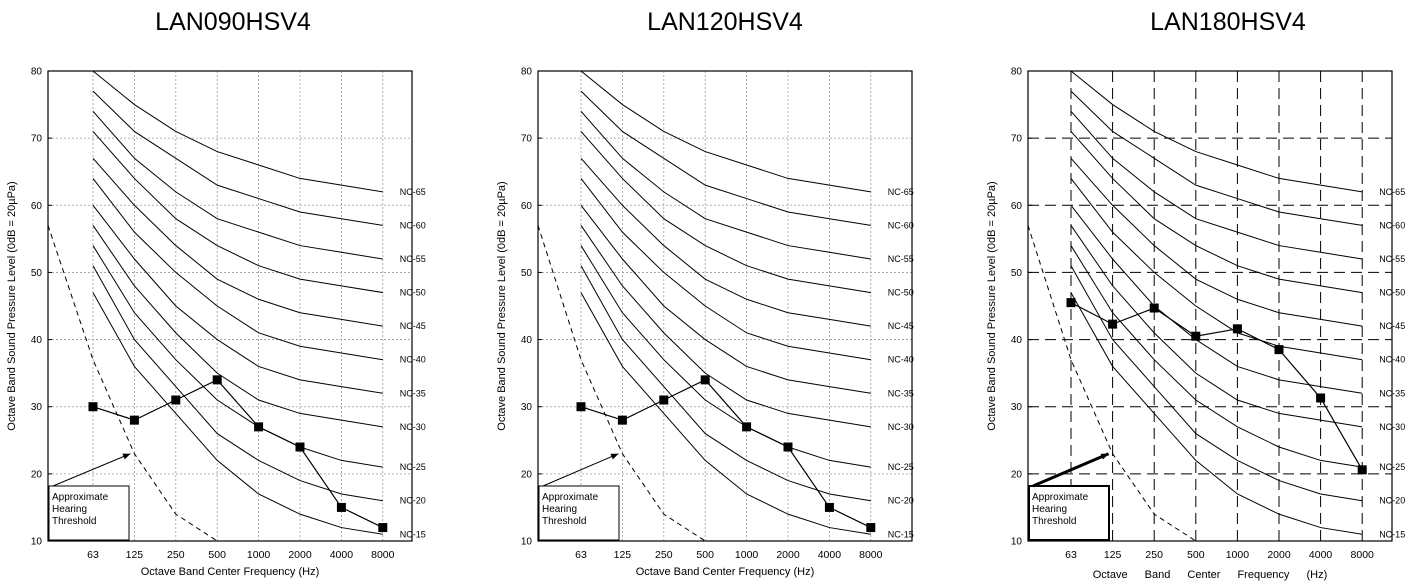 The height and width of the screenshot is (584, 1409). Describe the element at coordinates (37, 273) in the screenshot. I see `y-tick-label: 50` at that location.